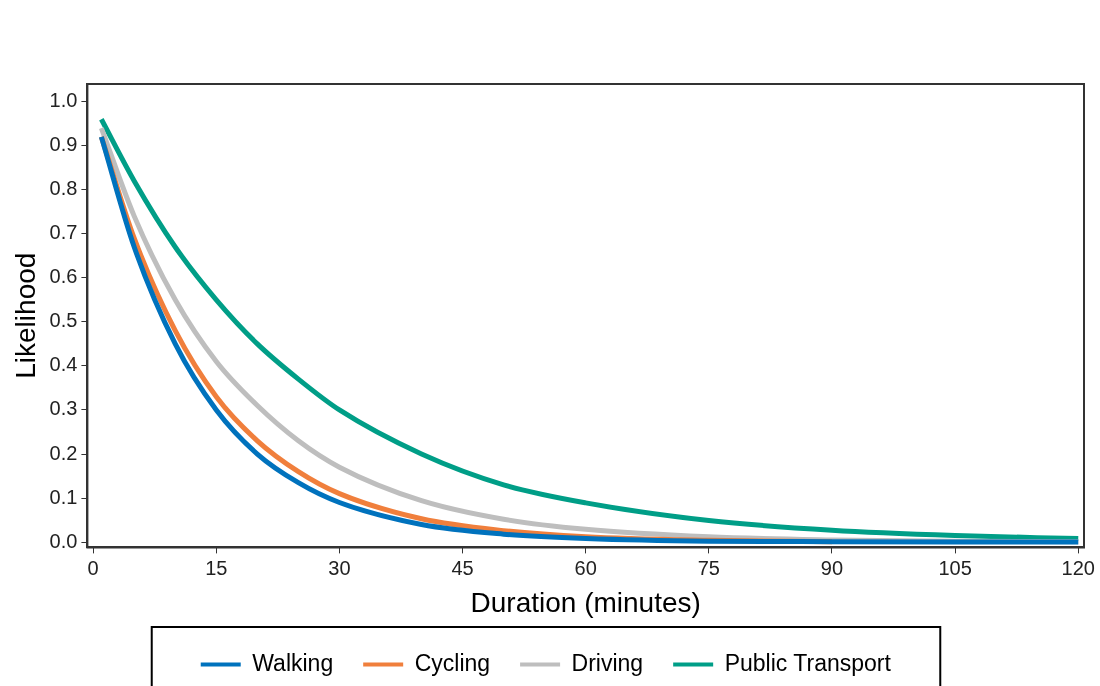 The width and height of the screenshot is (1100, 686). Describe the element at coordinates (63, 364) in the screenshot. I see `y-tick-label: 0.4` at that location.